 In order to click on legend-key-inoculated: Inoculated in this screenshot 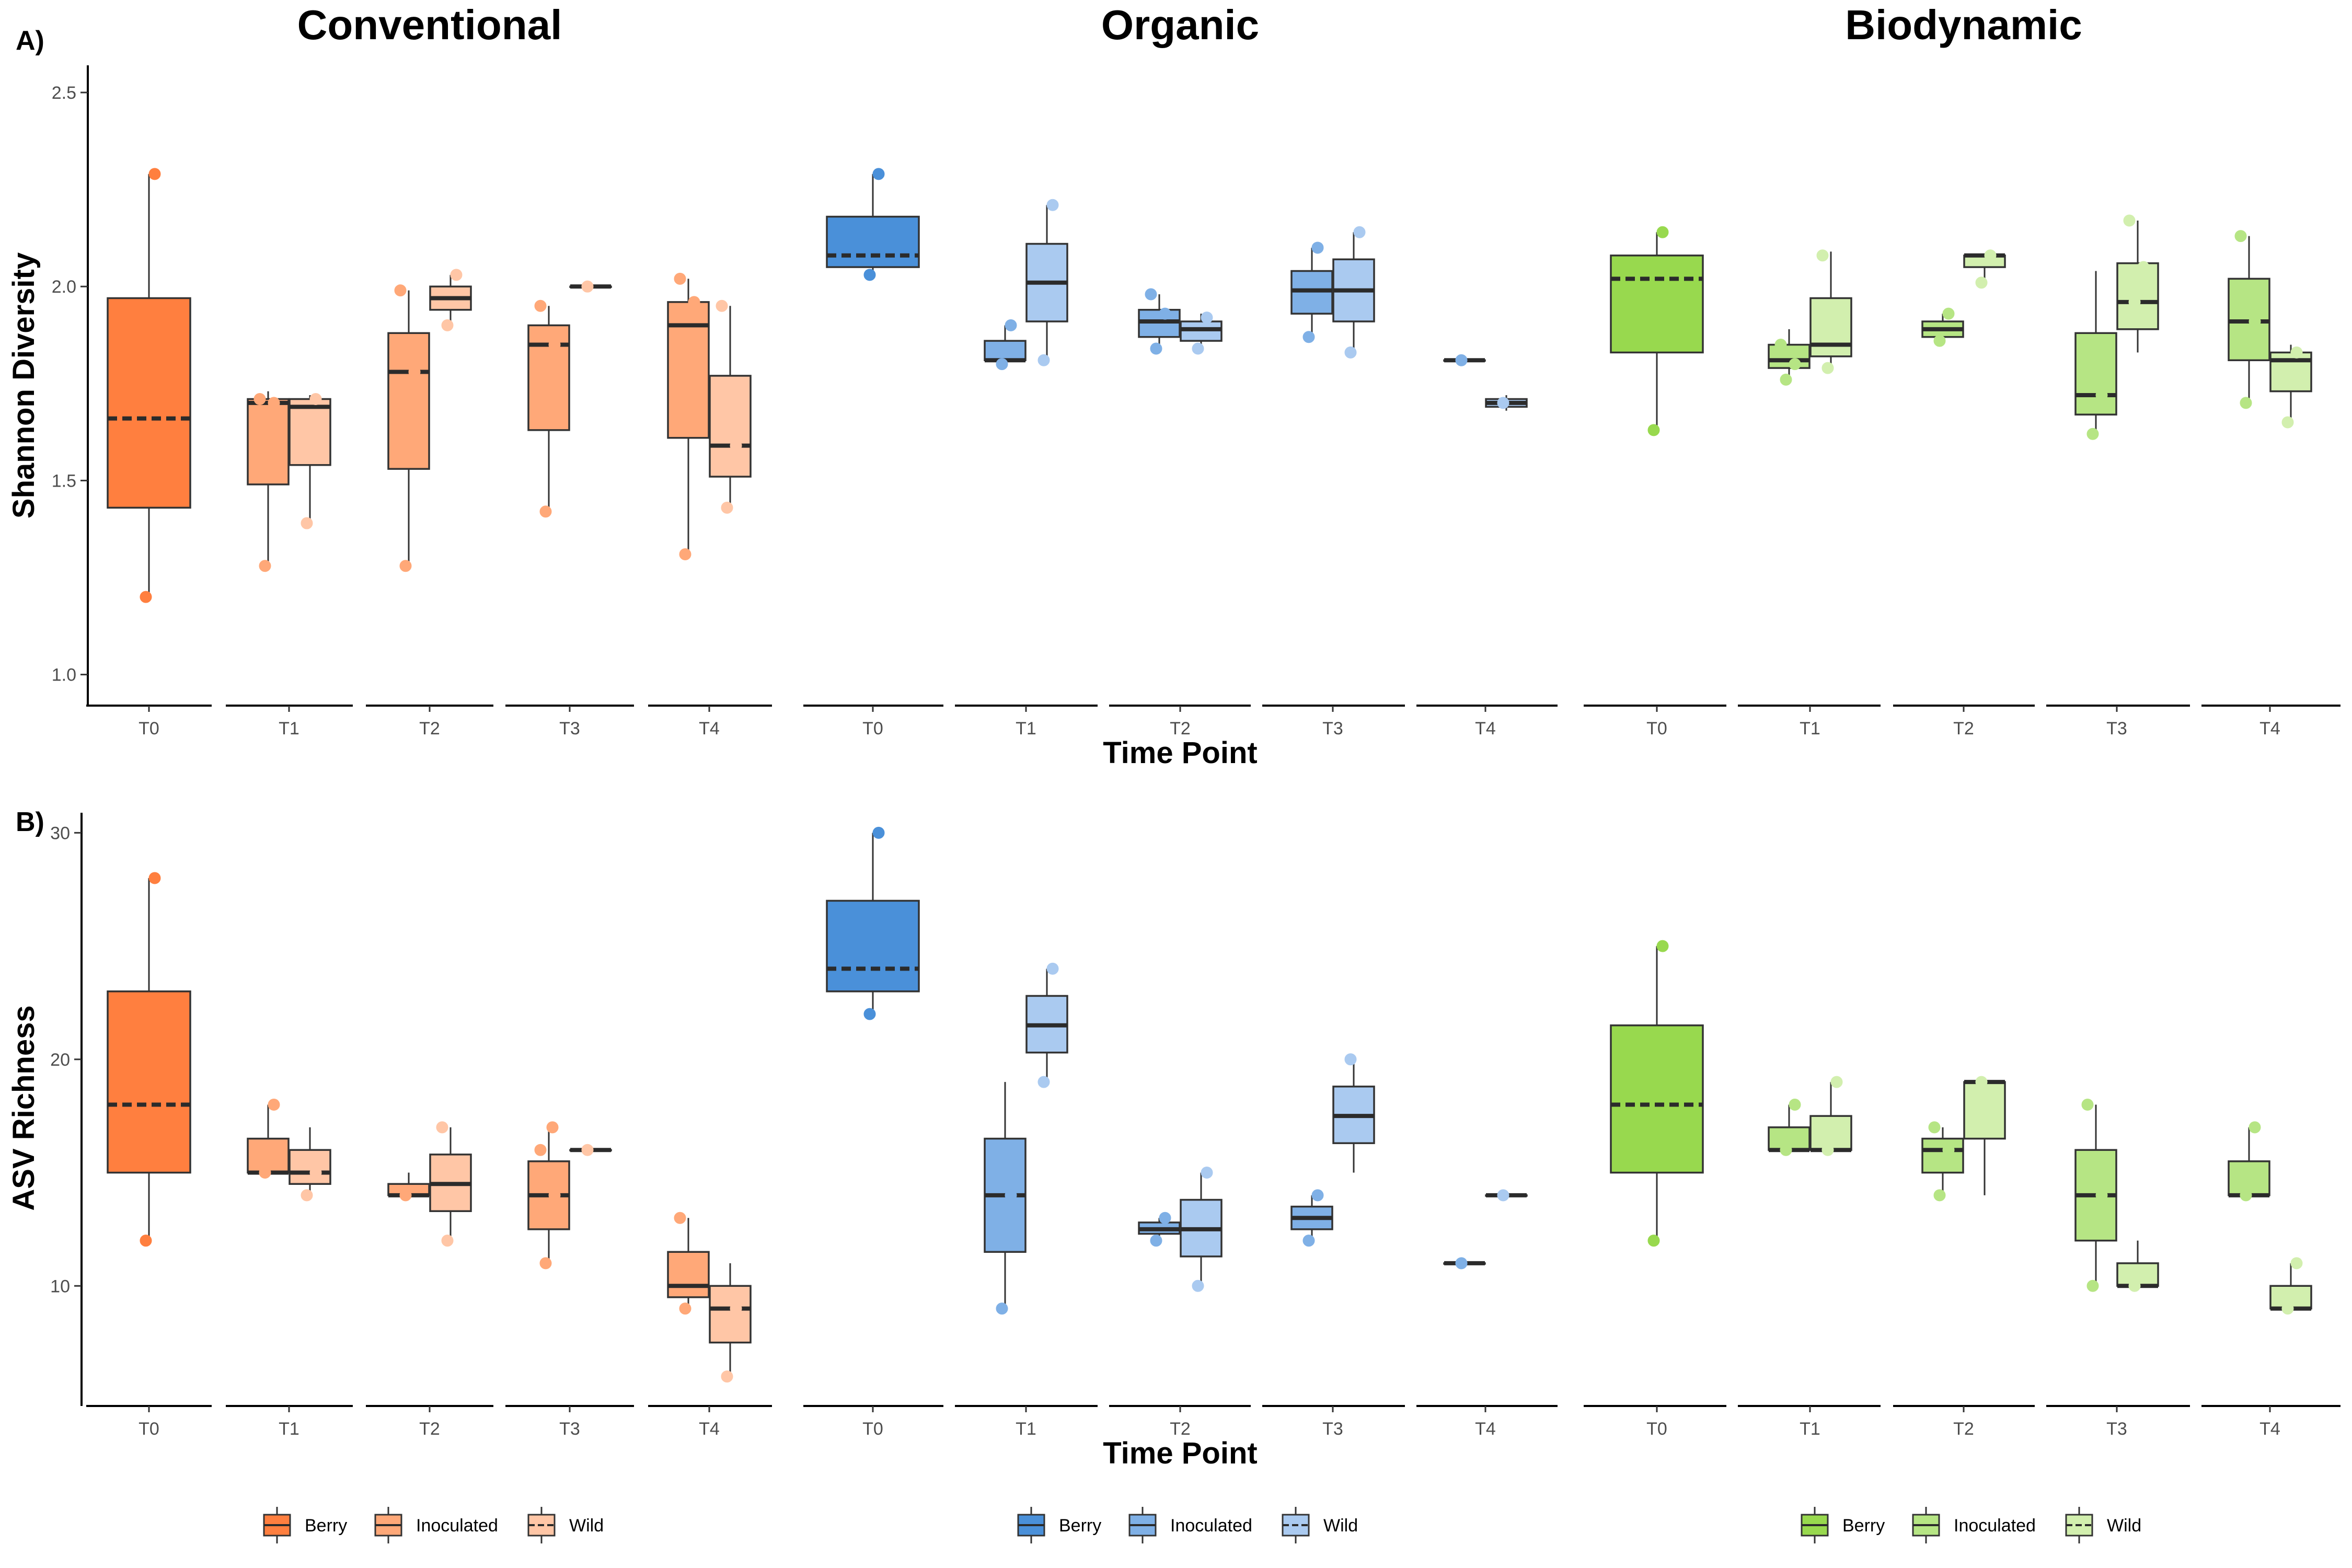, I will do `click(1190, 1525)`.